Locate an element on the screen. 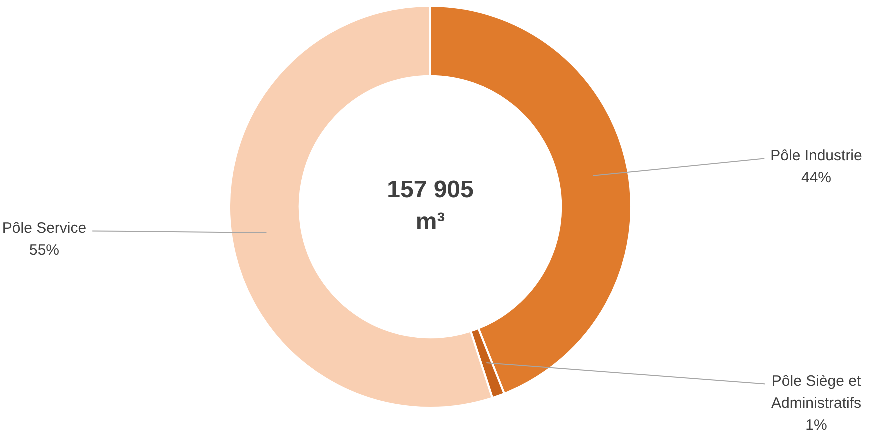  slice-label: Pôle Service is located at coordinates (44, 229).